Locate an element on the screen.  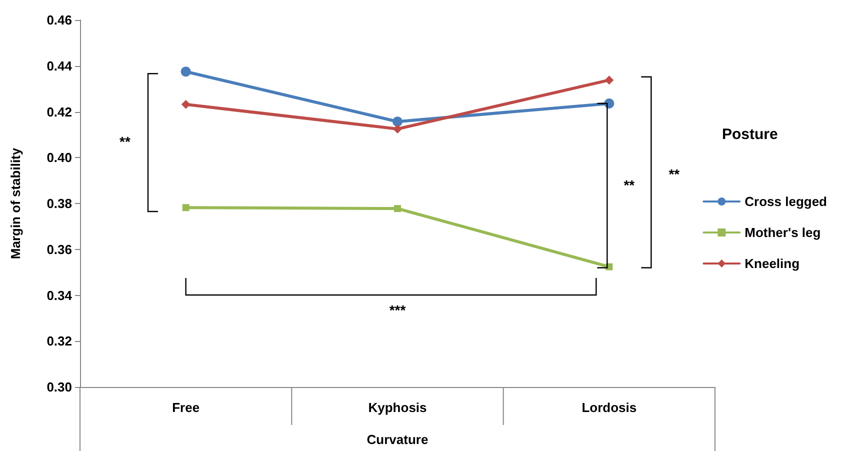
x-tick-label: Lordosis is located at coordinates (609, 407).